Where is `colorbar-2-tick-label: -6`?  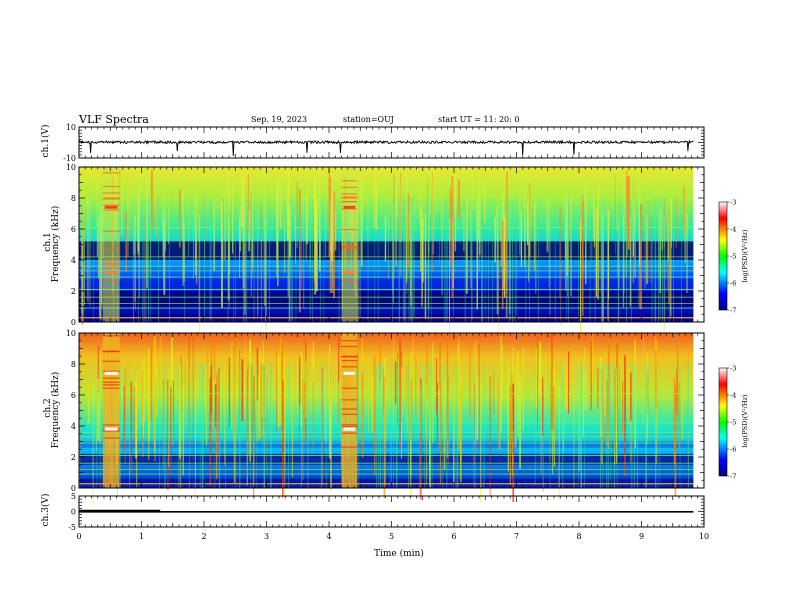
colorbar-2-tick-label: -6 is located at coordinates (733, 450).